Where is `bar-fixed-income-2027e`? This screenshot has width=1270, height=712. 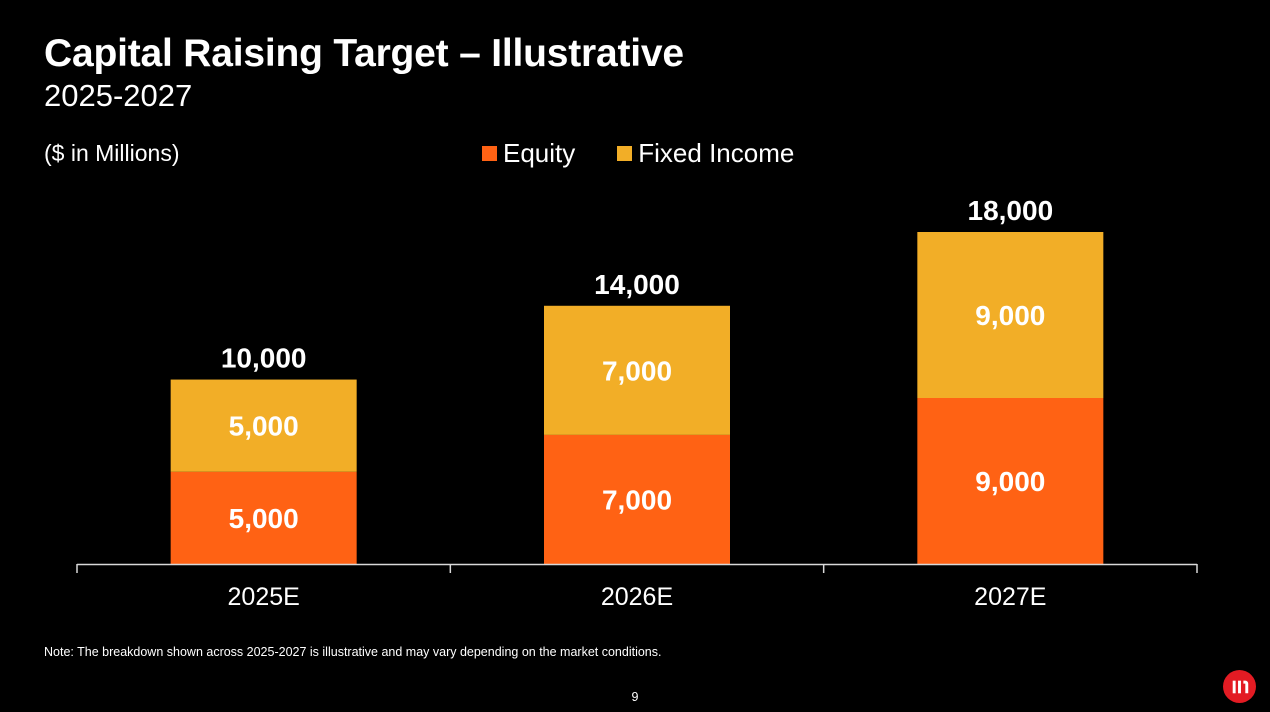 bar-fixed-income-2027e is located at coordinates (1010, 315).